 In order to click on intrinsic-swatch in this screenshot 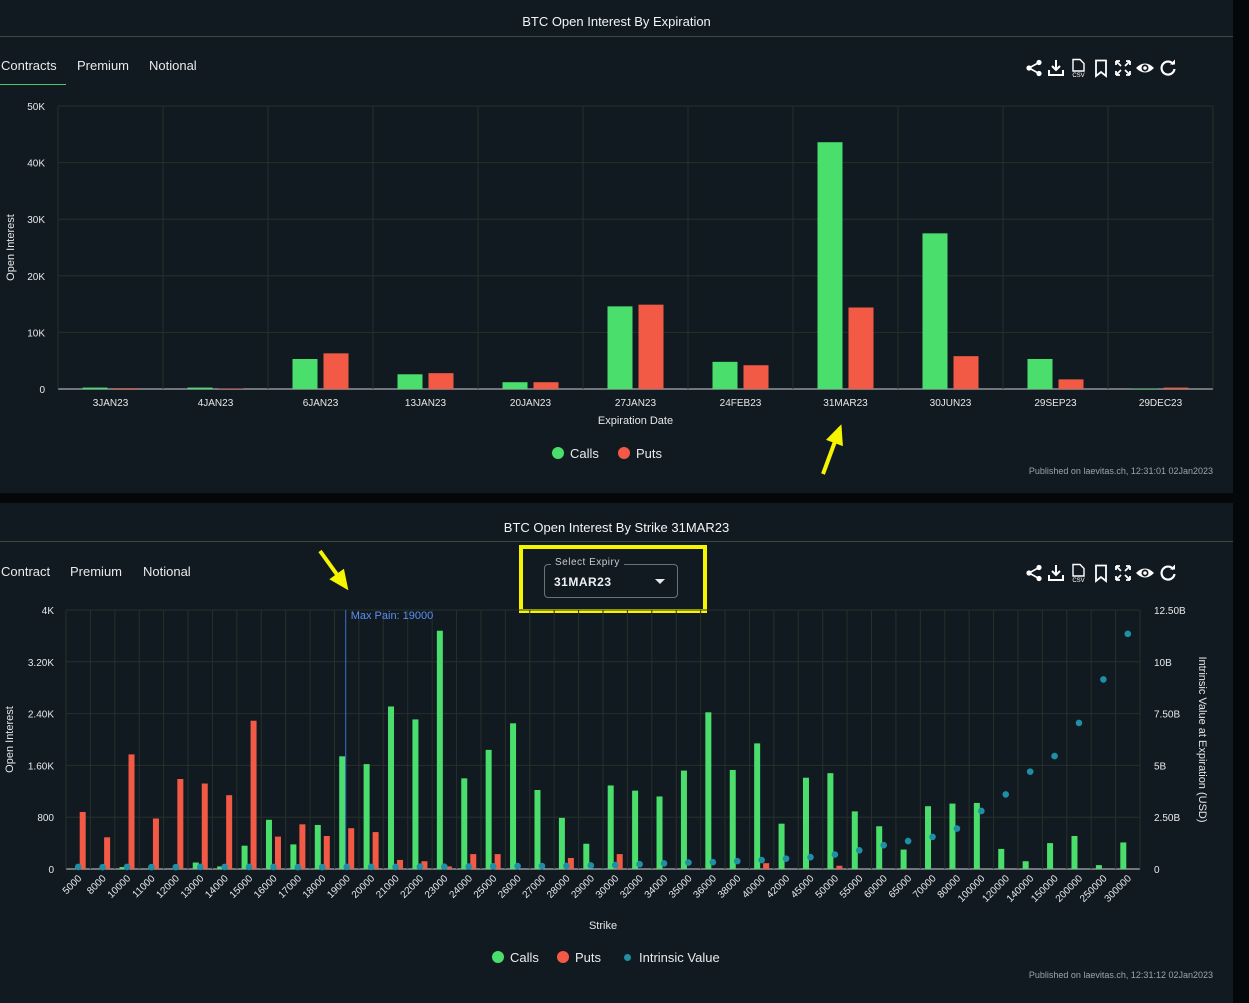, I will do `click(627, 957)`.